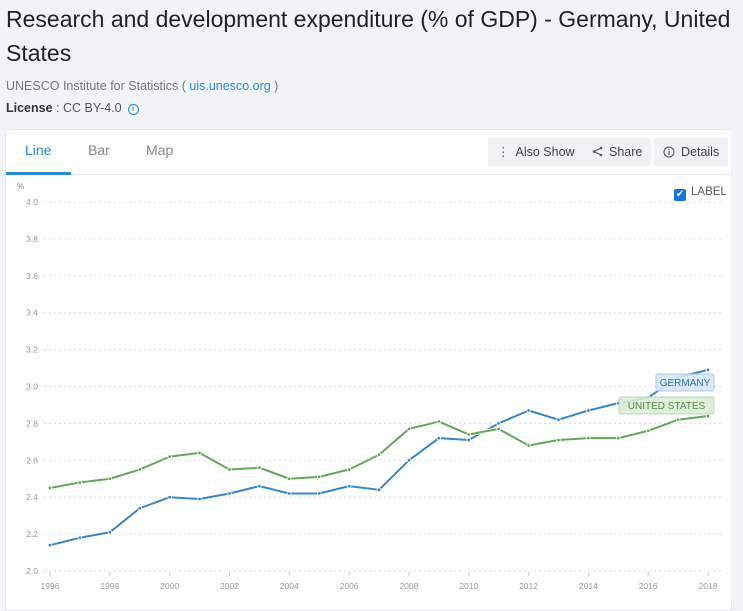 The image size is (743, 611). What do you see at coordinates (709, 192) in the screenshot?
I see `label-toggle-text: LABEL` at bounding box center [709, 192].